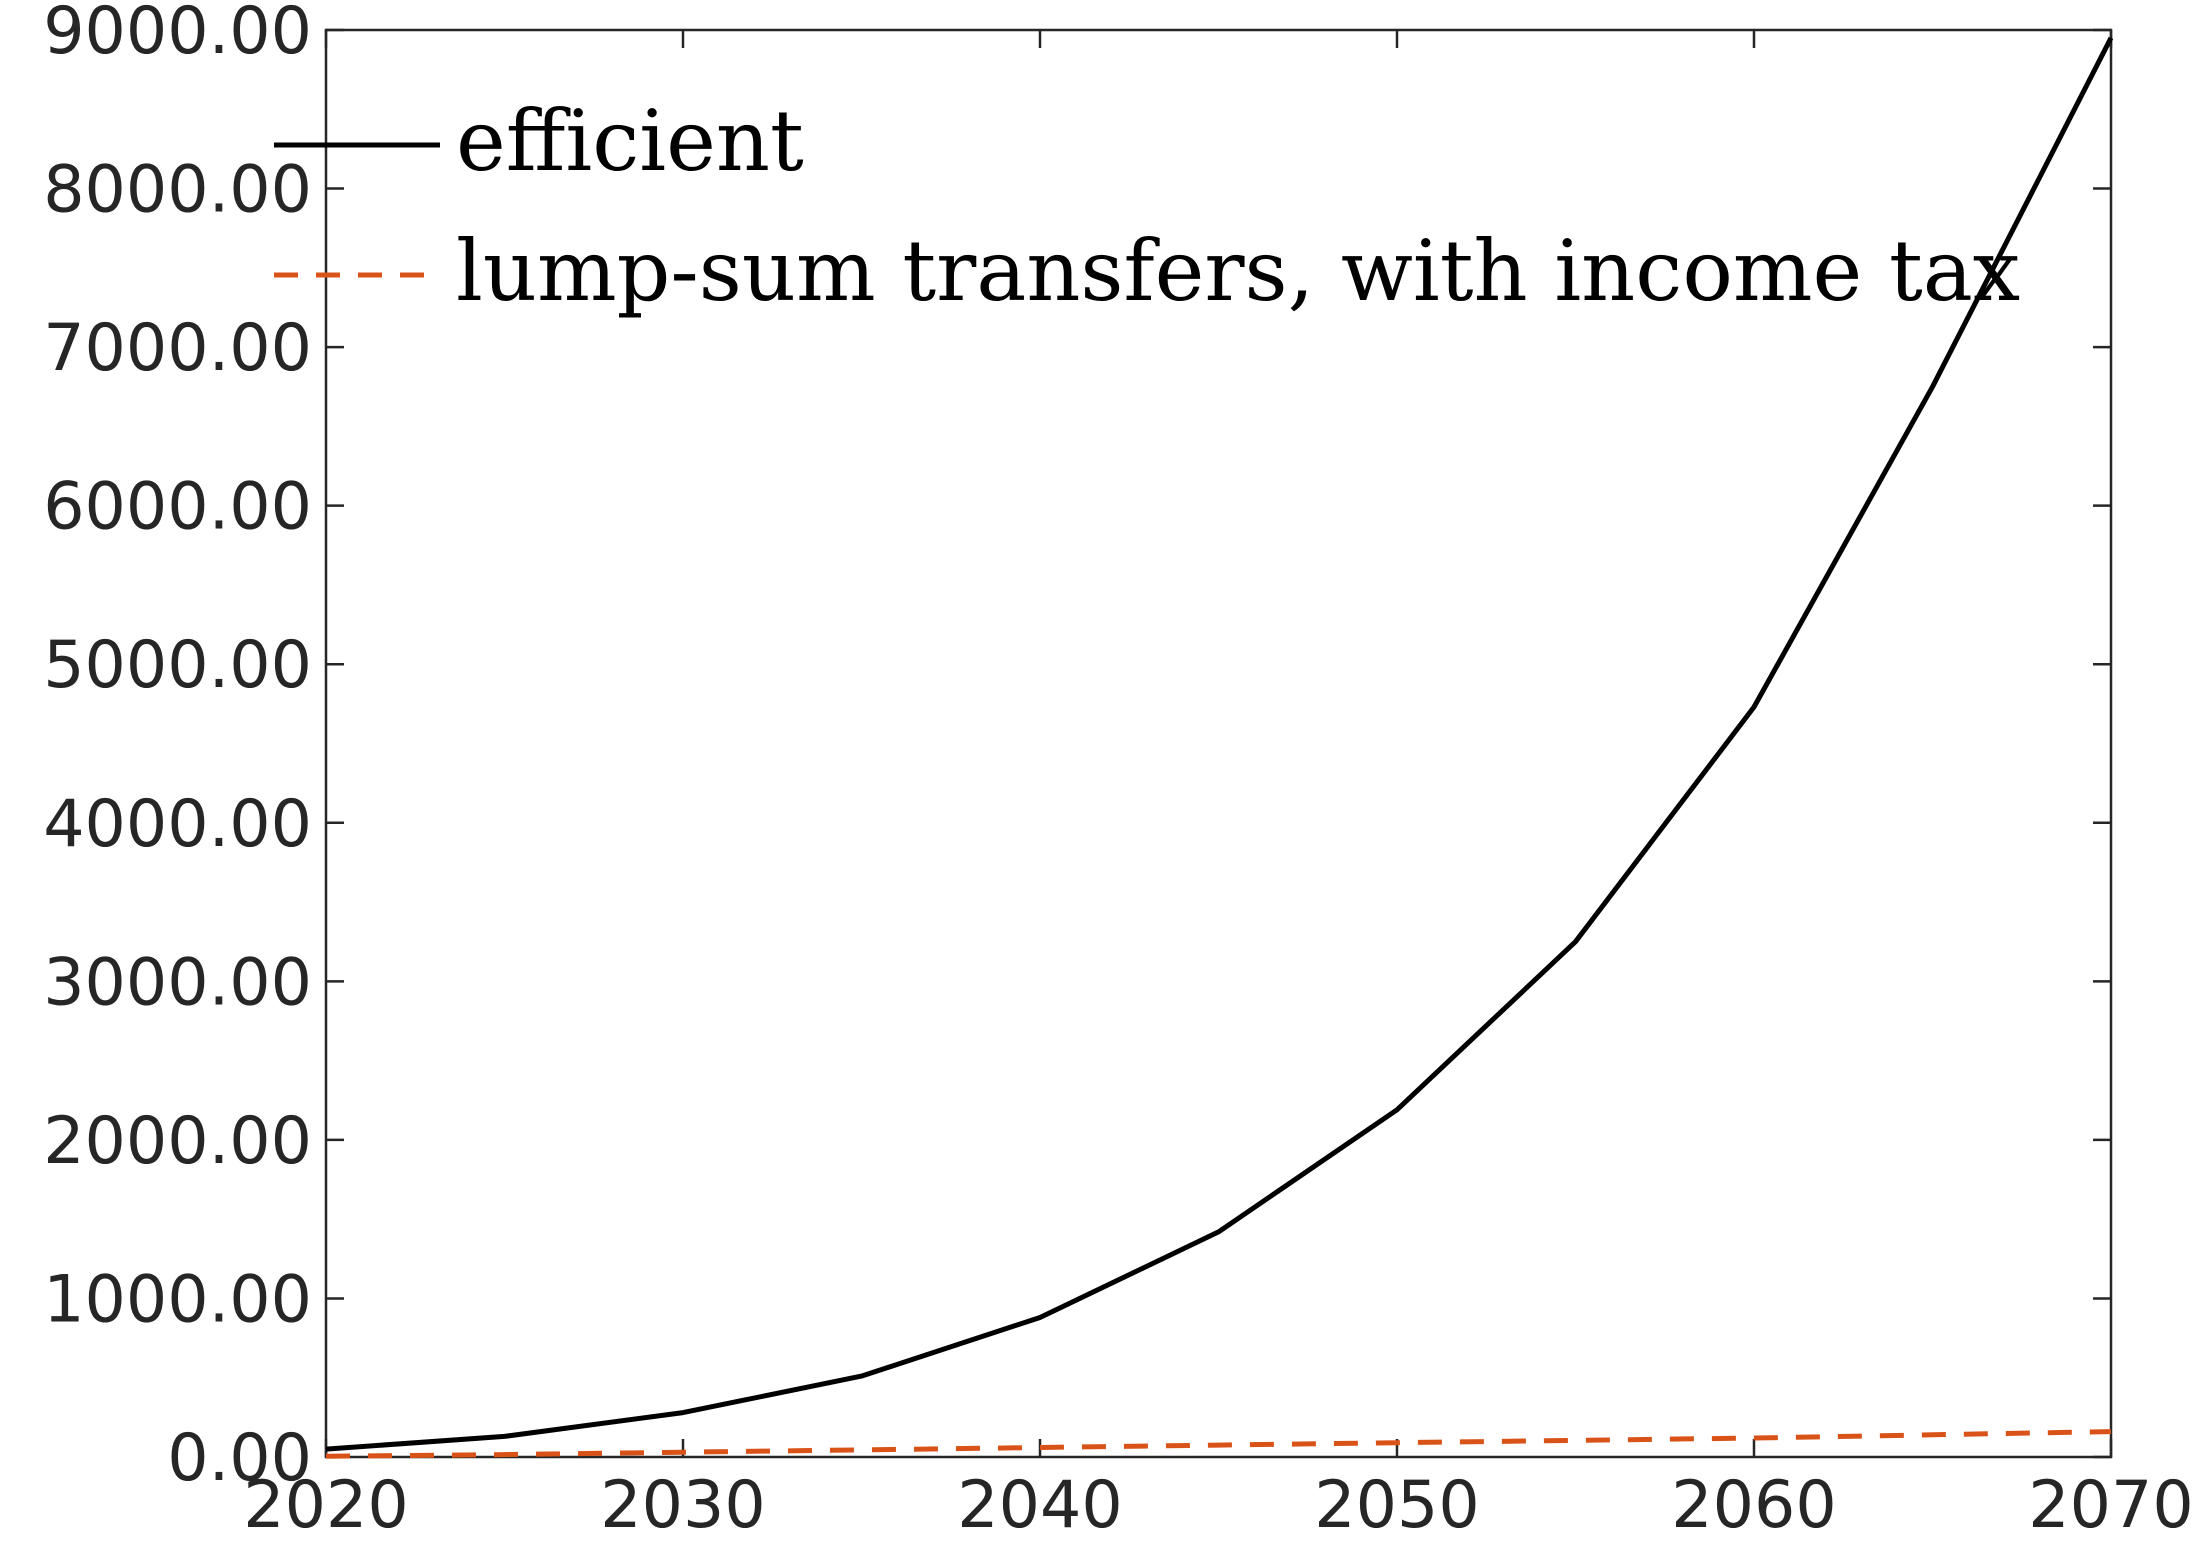  I want to click on y-tick-label: 7000.00, so click(177, 348).